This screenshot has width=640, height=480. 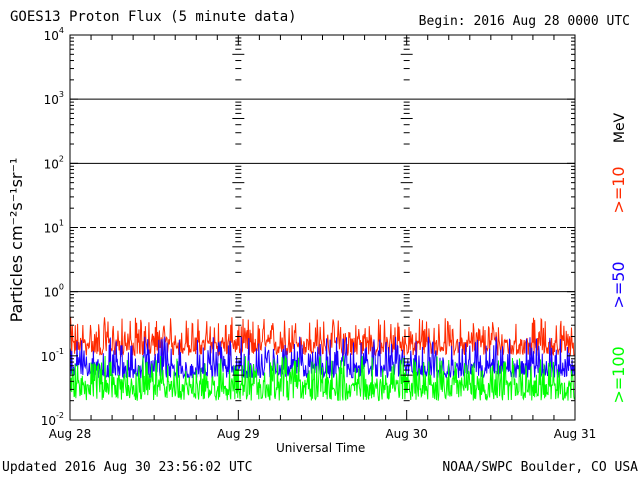 I want to click on x-tick-label: Aug 29, so click(x=238, y=434).